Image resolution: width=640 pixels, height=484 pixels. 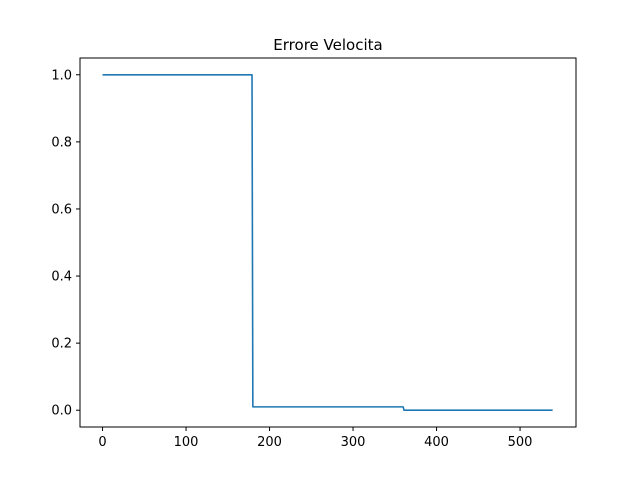 I want to click on y-tick-label: 0.8, so click(x=61, y=142).